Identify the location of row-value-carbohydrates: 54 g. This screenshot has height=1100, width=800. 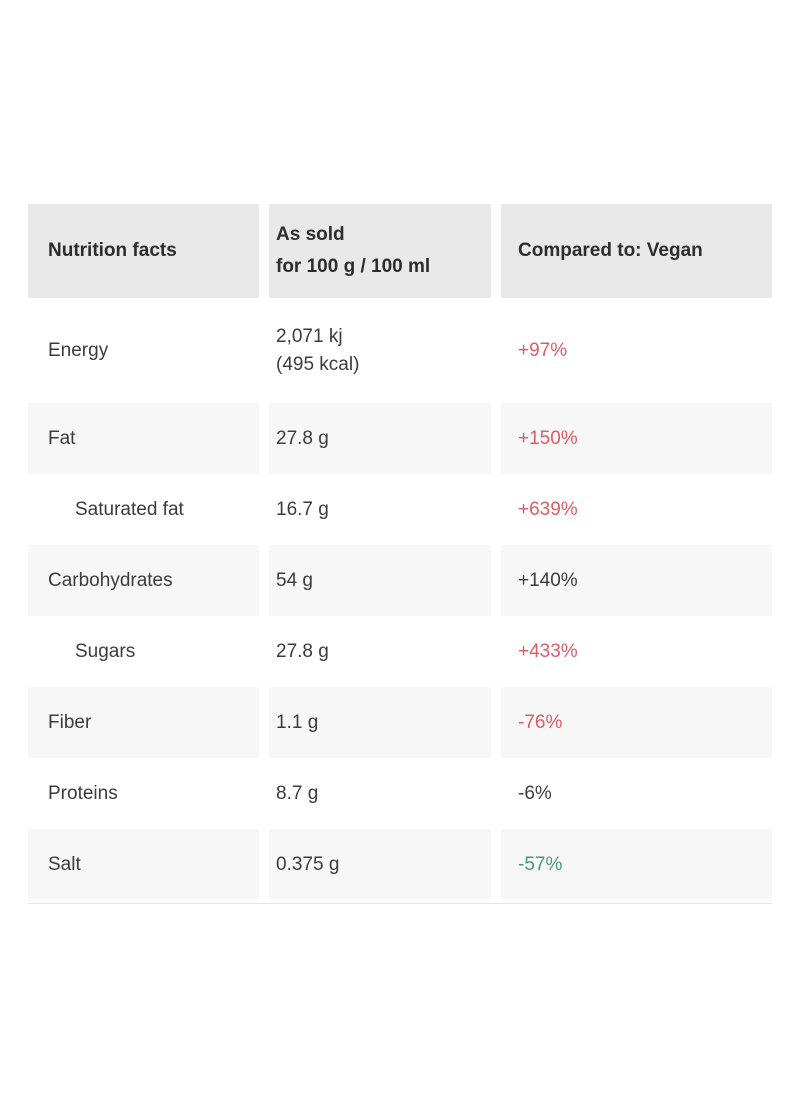
(380, 580).